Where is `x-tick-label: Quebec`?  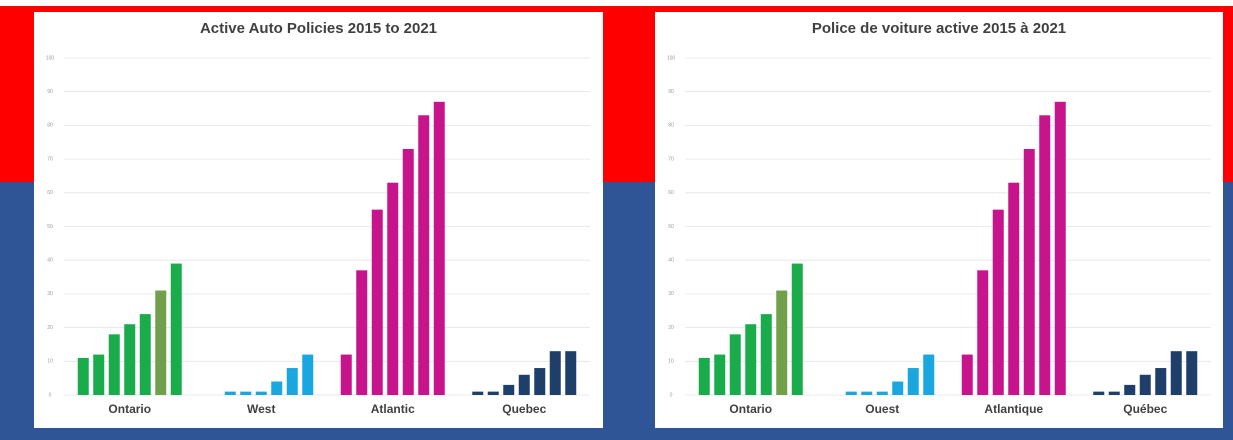
x-tick-label: Quebec is located at coordinates (524, 409).